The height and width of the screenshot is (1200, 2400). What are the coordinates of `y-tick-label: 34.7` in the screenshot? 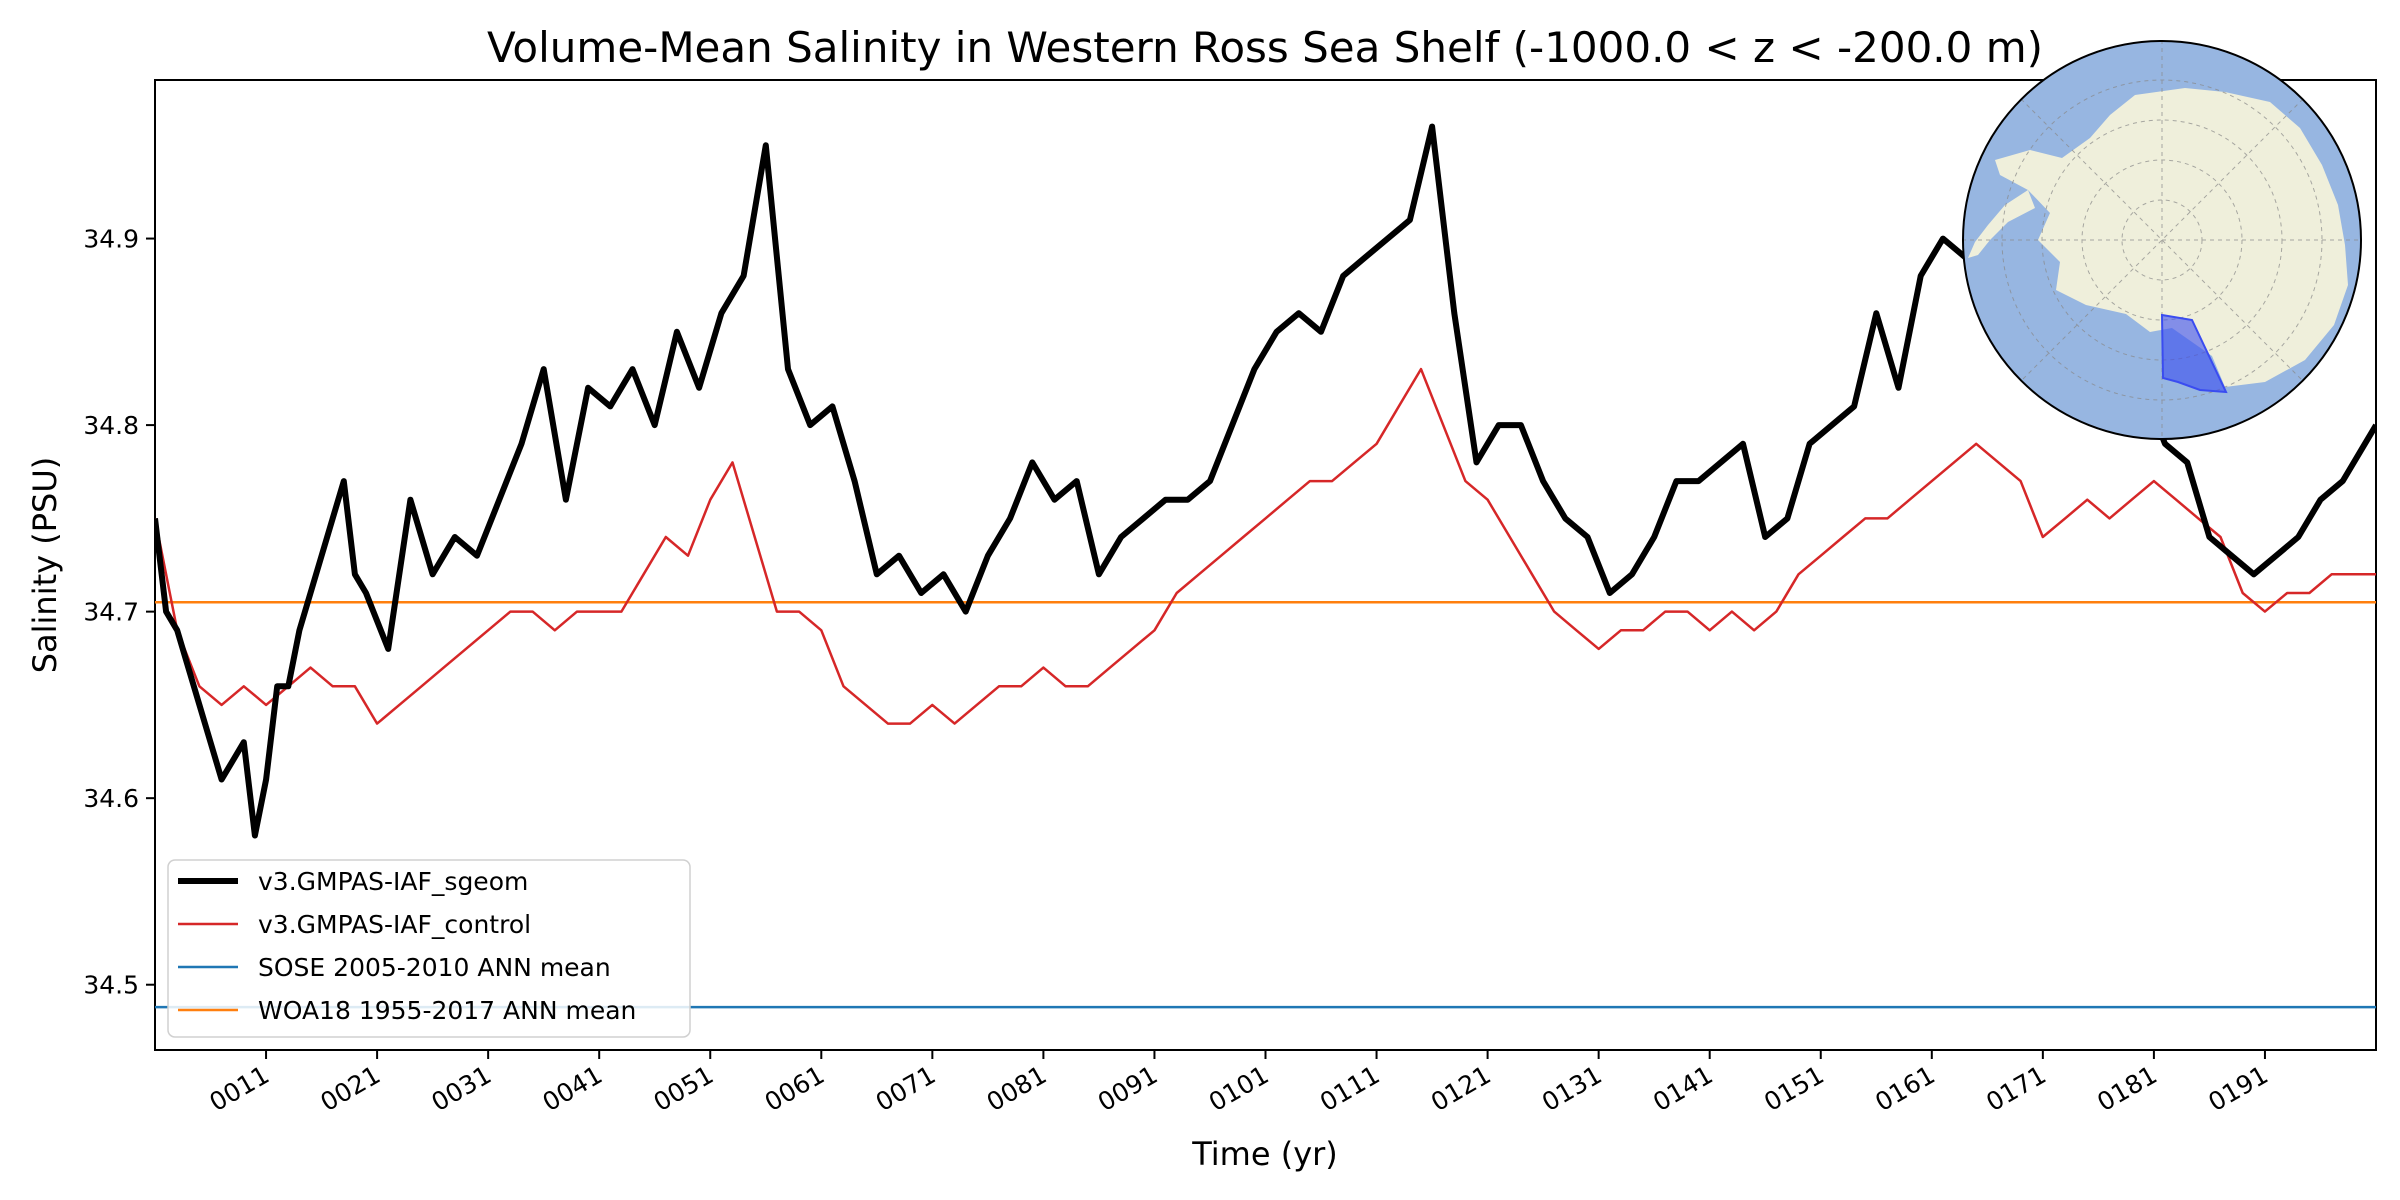 It's located at (111, 612).